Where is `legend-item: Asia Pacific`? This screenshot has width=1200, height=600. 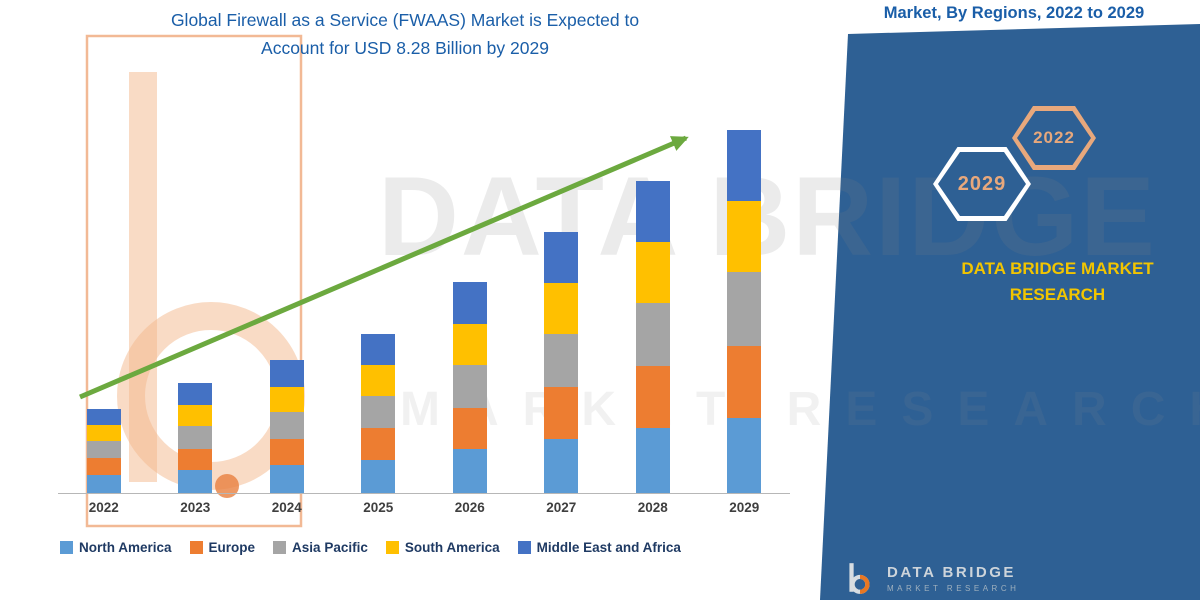 legend-item: Asia Pacific is located at coordinates (320, 547).